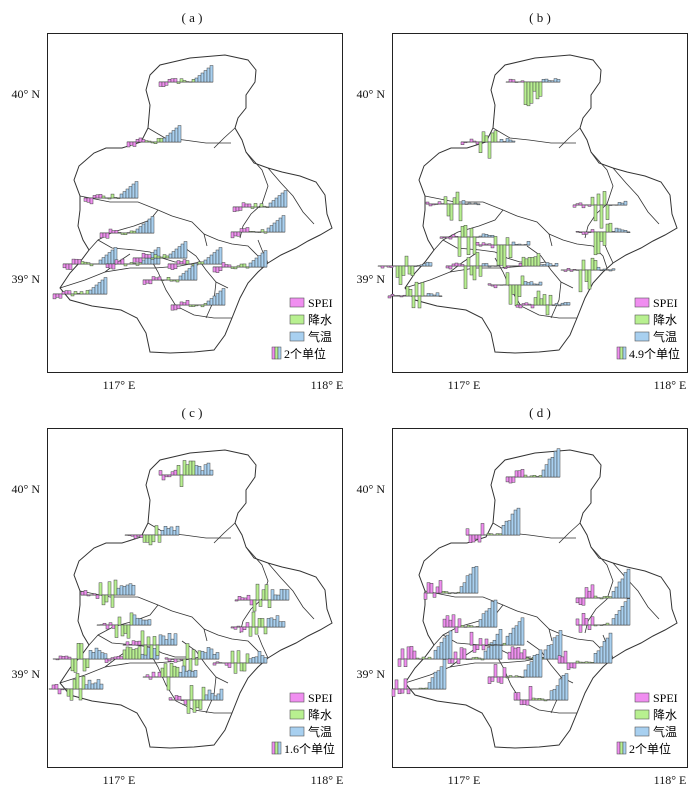 The width and height of the screenshot is (700, 796). Describe the element at coordinates (320, 731) in the screenshot. I see `temp-legend-label: 气温` at that location.